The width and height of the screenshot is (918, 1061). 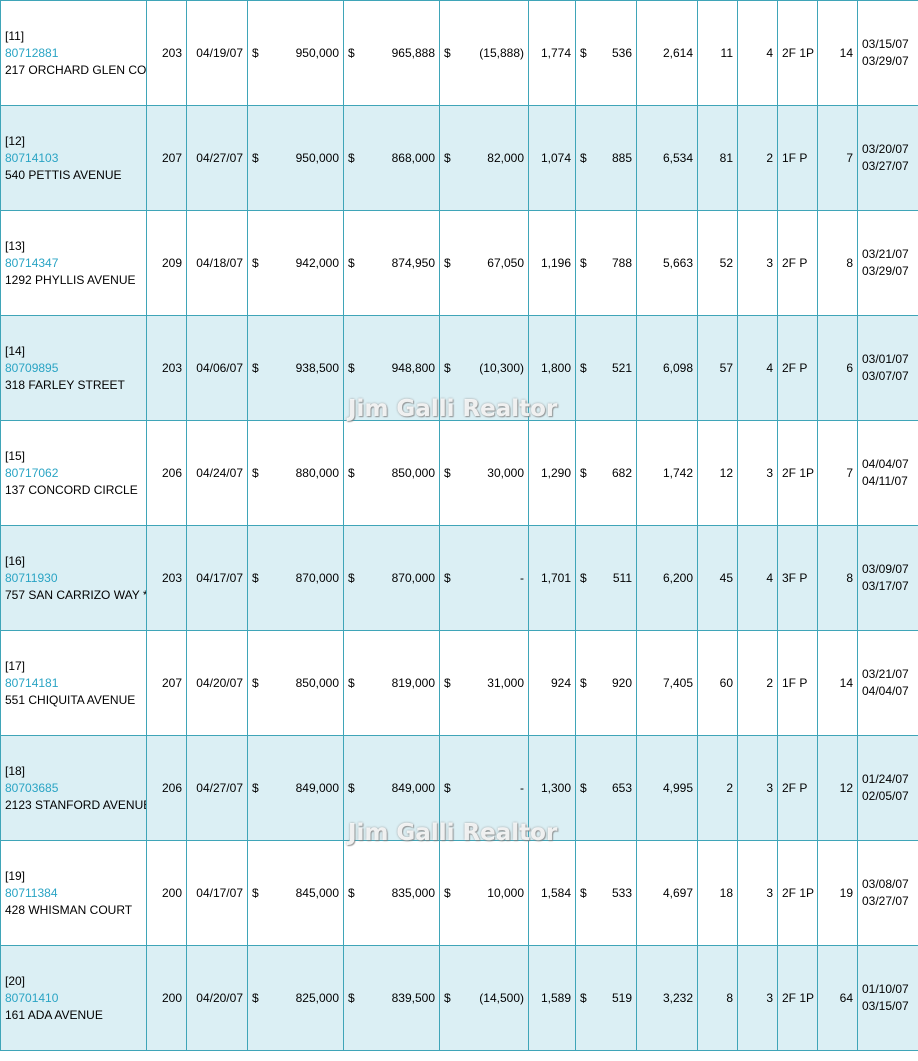 I want to click on sale-price-cell: $868,000, so click(x=391, y=158).